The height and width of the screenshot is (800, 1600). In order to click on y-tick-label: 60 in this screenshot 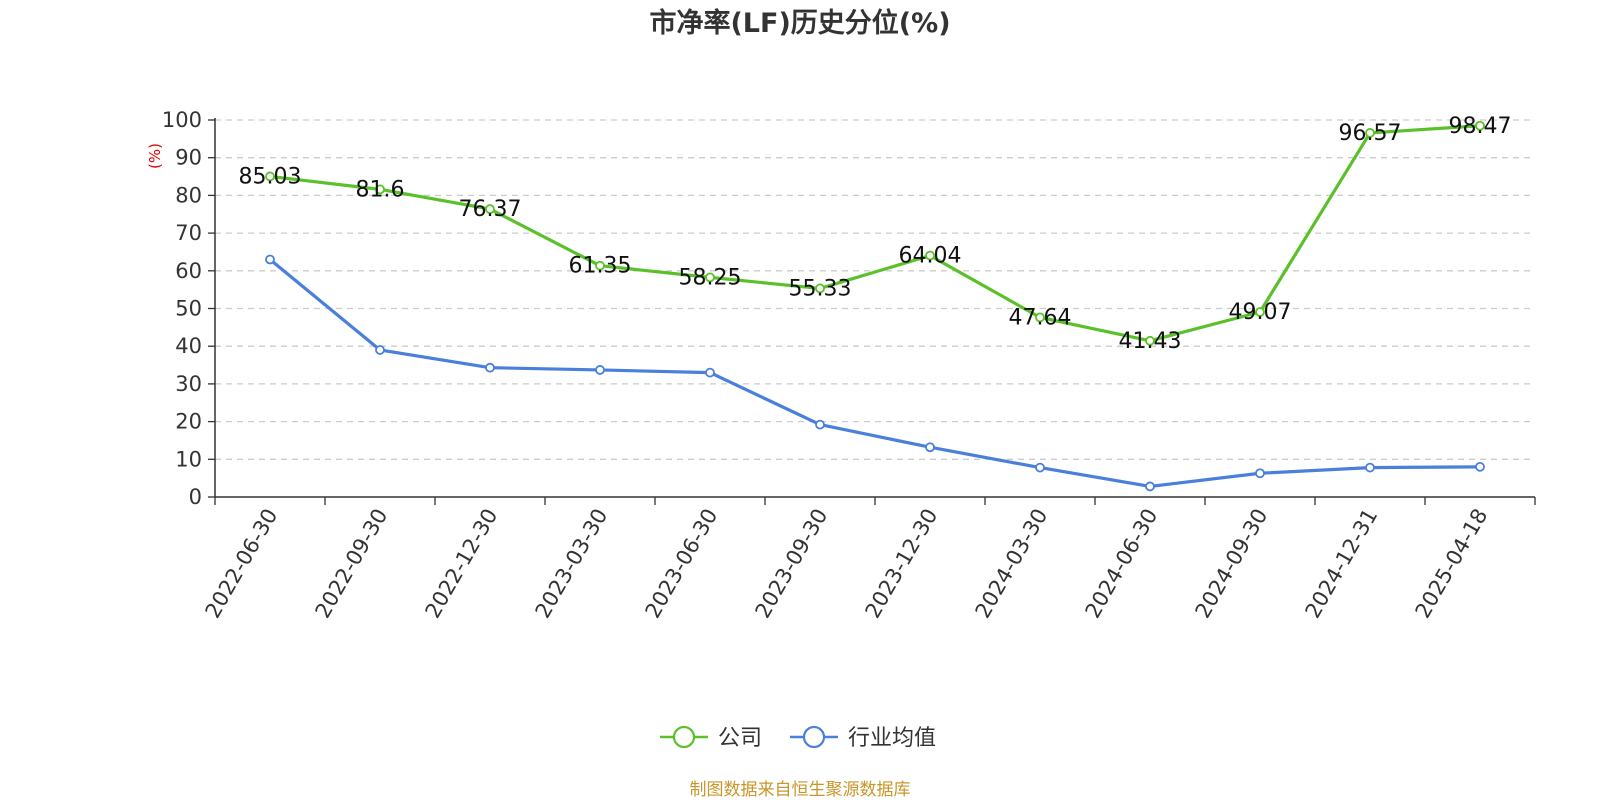, I will do `click(188, 271)`.